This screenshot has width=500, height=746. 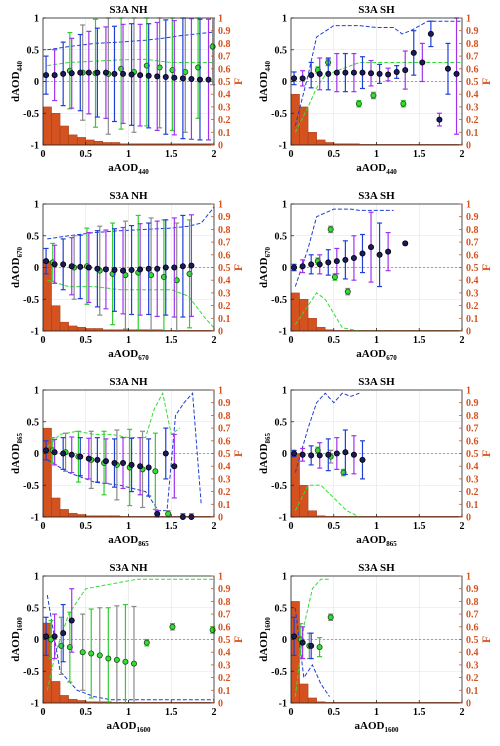 What do you see at coordinates (472, 82) in the screenshot?
I see `right-tick-label: 0.5` at bounding box center [472, 82].